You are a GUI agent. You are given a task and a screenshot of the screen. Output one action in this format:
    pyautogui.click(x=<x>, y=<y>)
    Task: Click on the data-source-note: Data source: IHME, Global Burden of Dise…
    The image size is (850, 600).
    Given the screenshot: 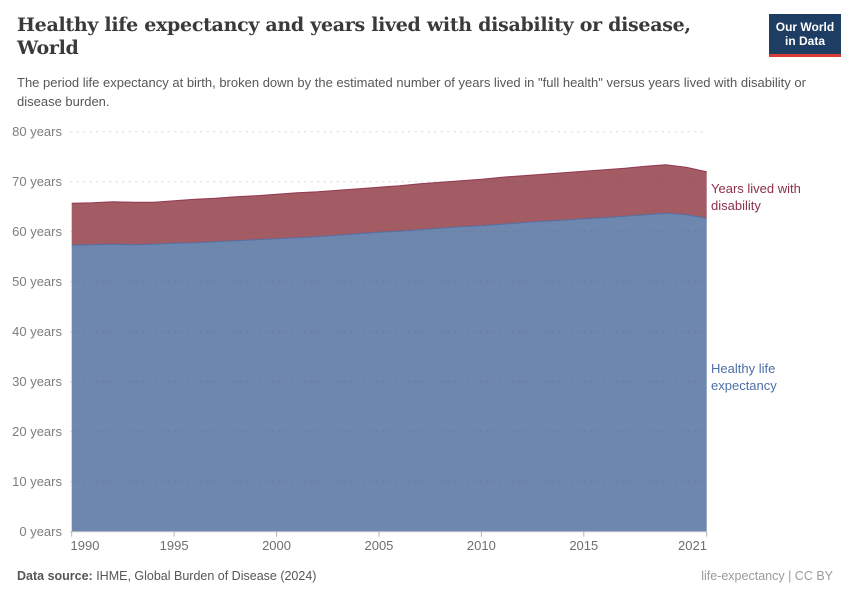 What is the action you would take?
    pyautogui.click(x=166, y=576)
    